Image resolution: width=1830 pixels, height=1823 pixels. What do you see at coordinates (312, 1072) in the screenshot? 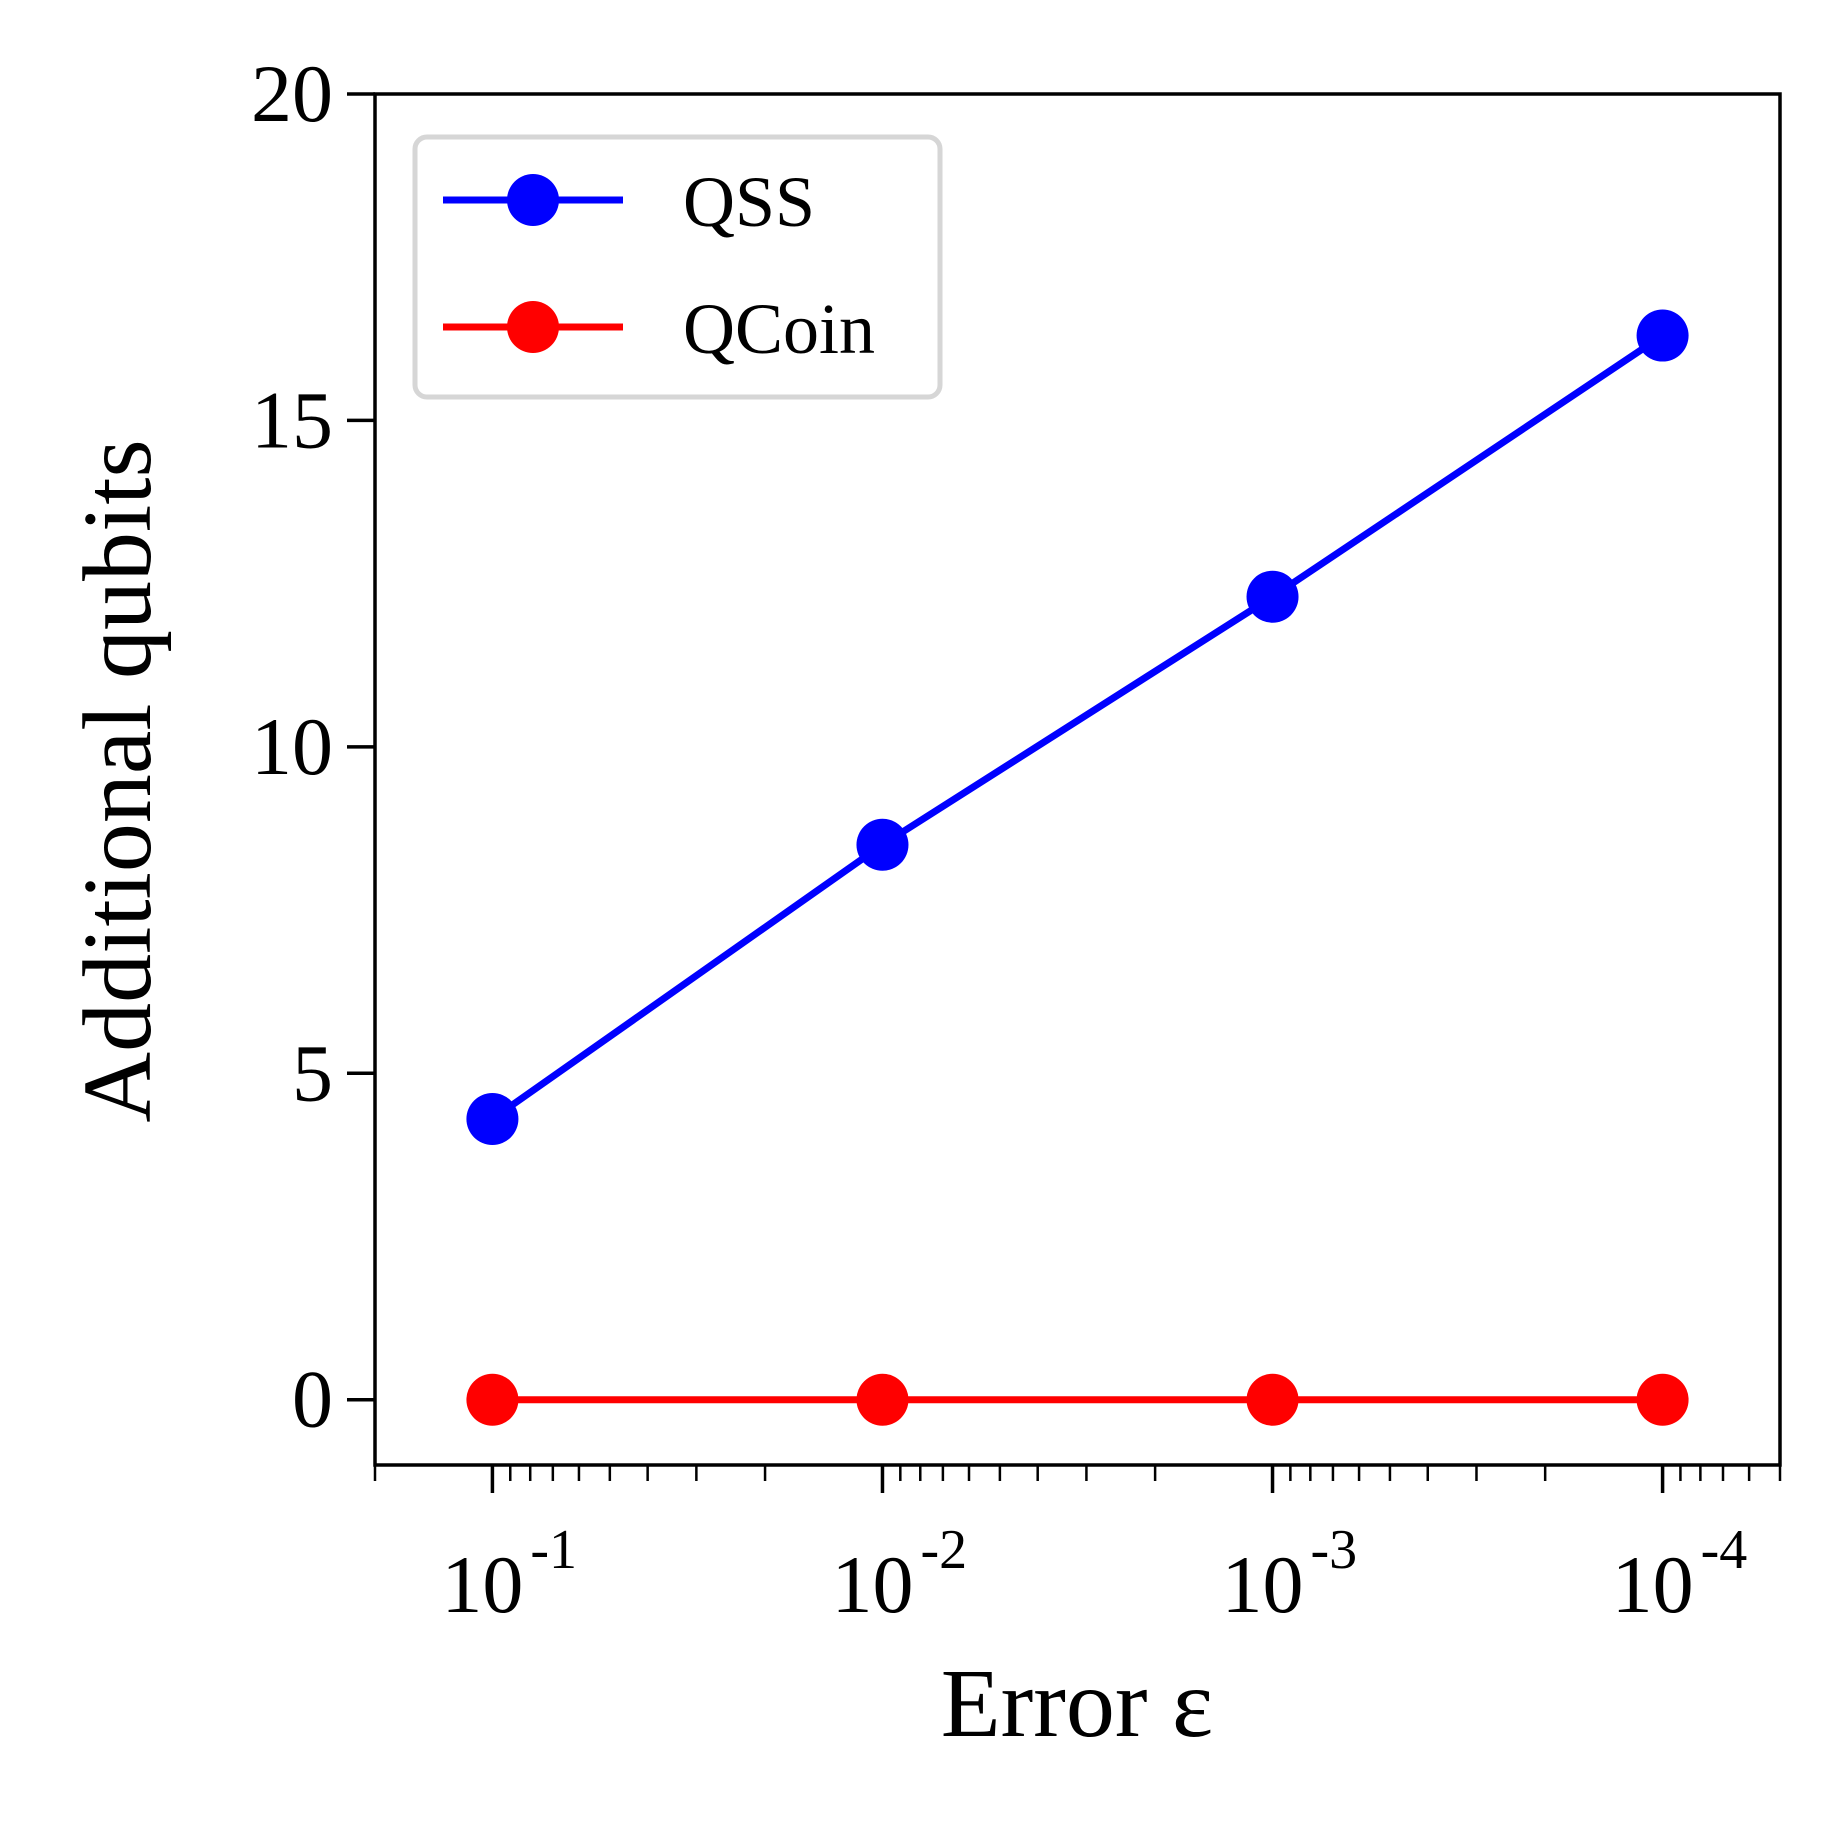
I see `y-tick-label: 5` at bounding box center [312, 1072].